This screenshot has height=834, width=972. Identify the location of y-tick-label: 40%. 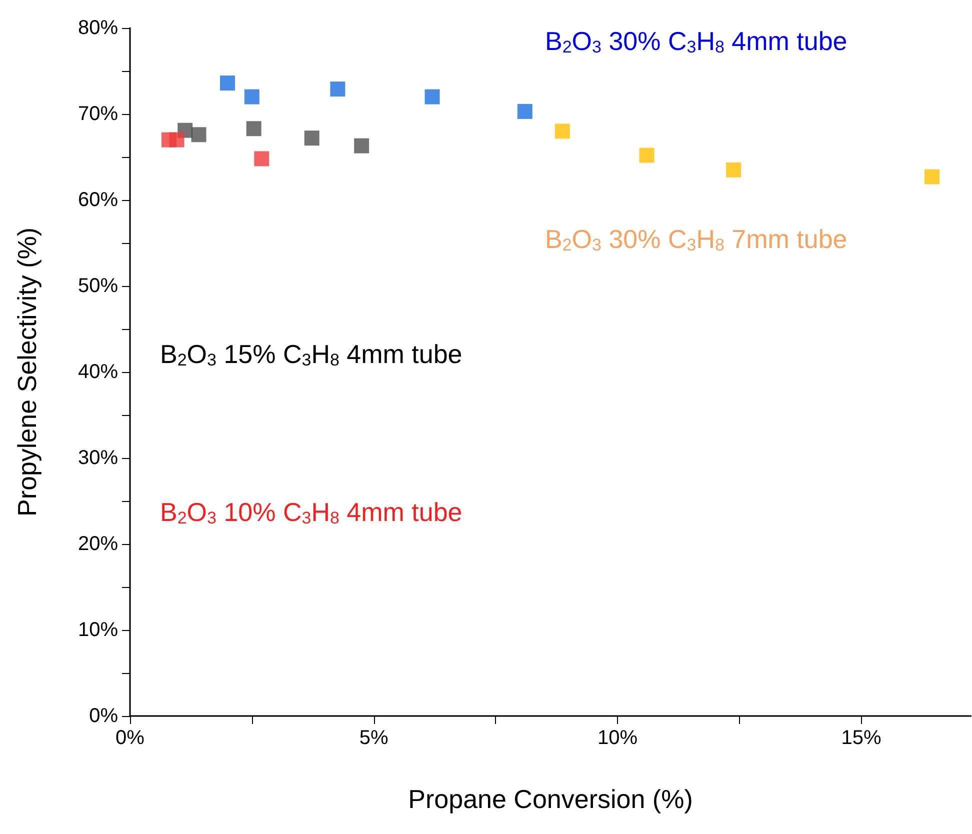
(98, 372).